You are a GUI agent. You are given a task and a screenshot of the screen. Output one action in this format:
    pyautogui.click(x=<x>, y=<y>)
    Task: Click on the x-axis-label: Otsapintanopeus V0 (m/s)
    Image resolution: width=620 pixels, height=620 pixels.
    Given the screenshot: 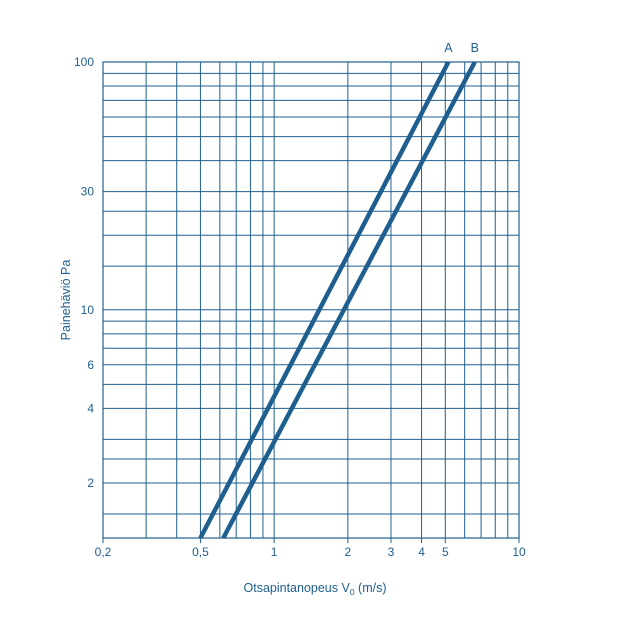 What is the action you would take?
    pyautogui.click(x=315, y=589)
    